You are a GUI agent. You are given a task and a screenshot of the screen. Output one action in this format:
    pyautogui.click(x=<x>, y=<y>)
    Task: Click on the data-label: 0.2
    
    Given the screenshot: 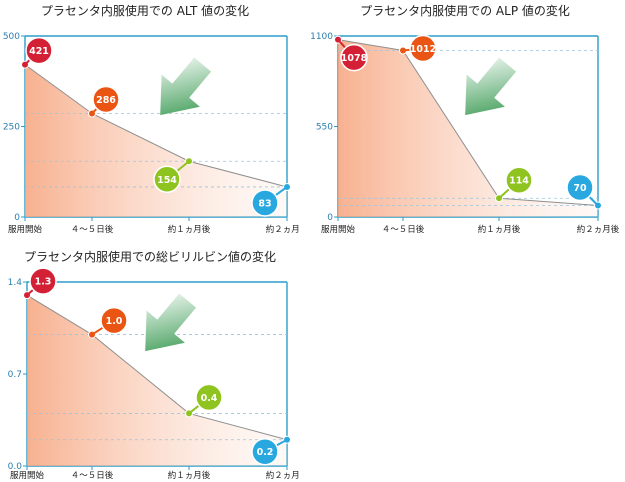 What is the action you would take?
    pyautogui.click(x=265, y=452)
    